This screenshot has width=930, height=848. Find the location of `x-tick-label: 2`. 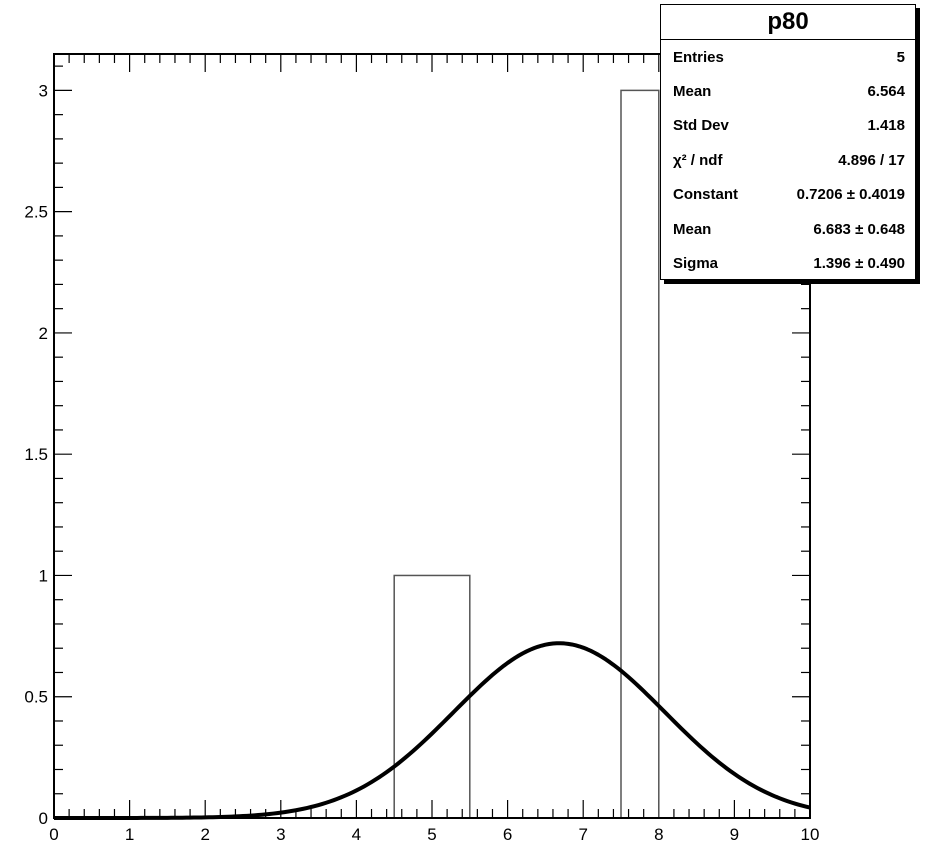

x-tick-label: 2 is located at coordinates (204, 834).